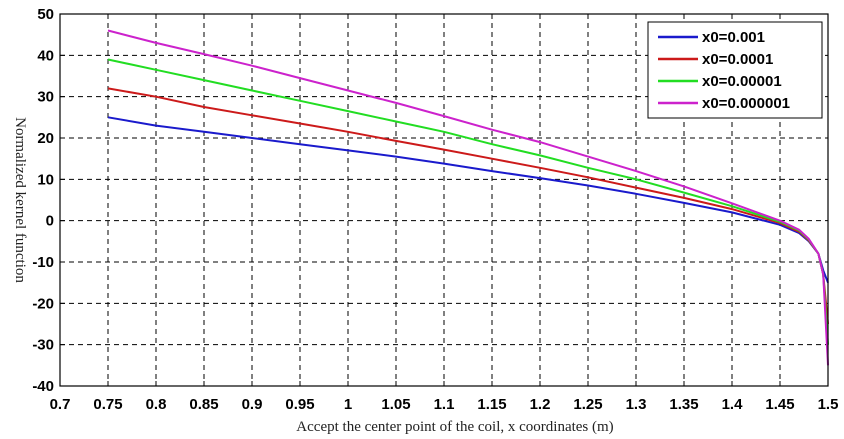  What do you see at coordinates (252, 404) in the screenshot?
I see `x-tick-label: 0.9` at bounding box center [252, 404].